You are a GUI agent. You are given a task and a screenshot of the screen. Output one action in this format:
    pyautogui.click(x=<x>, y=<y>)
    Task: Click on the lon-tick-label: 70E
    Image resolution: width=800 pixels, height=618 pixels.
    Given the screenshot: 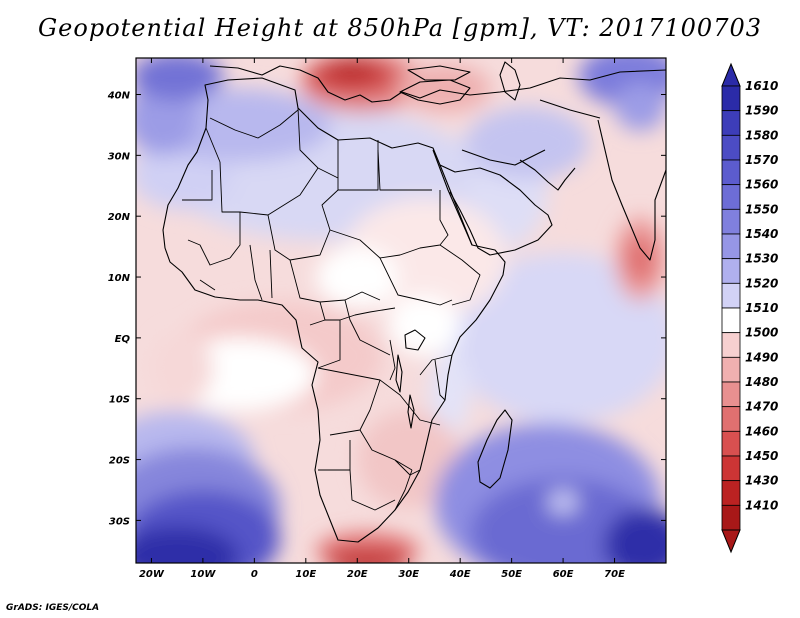 What is the action you would take?
    pyautogui.click(x=614, y=574)
    